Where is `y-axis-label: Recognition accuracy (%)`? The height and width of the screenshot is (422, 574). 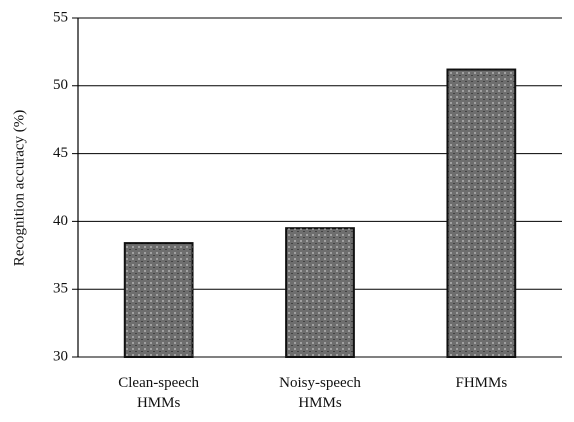 y-axis-label: Recognition accuracy (%) is located at coordinates (19, 188).